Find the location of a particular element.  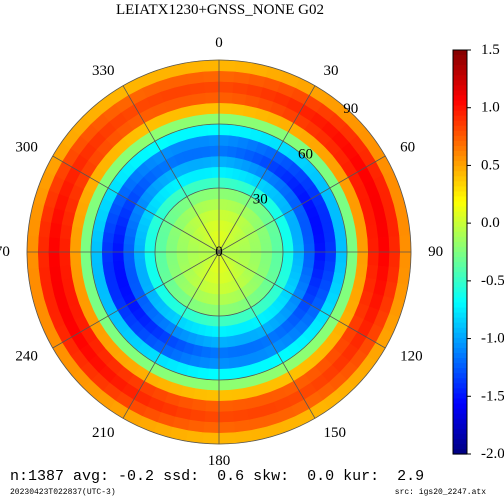

stat-ssd: ssd: 0.6 is located at coordinates (204, 476).